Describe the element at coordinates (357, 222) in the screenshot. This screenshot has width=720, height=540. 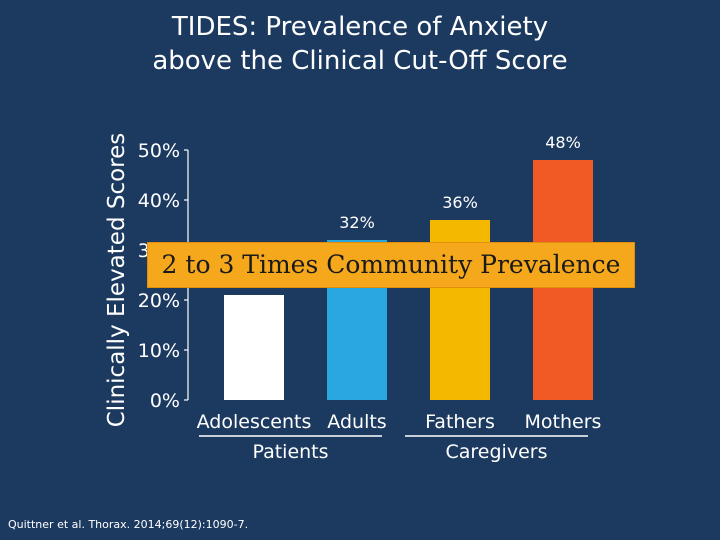
I see `value-label: 32%` at that location.